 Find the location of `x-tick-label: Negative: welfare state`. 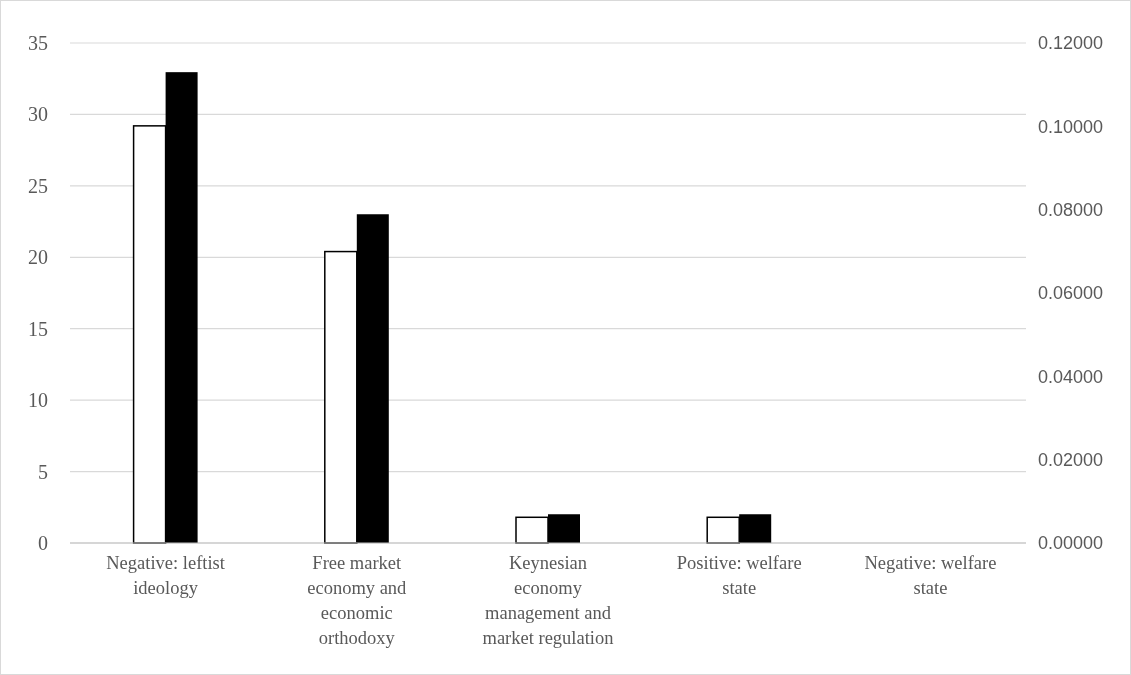

x-tick-label: Negative: welfare state is located at coordinates (930, 575).